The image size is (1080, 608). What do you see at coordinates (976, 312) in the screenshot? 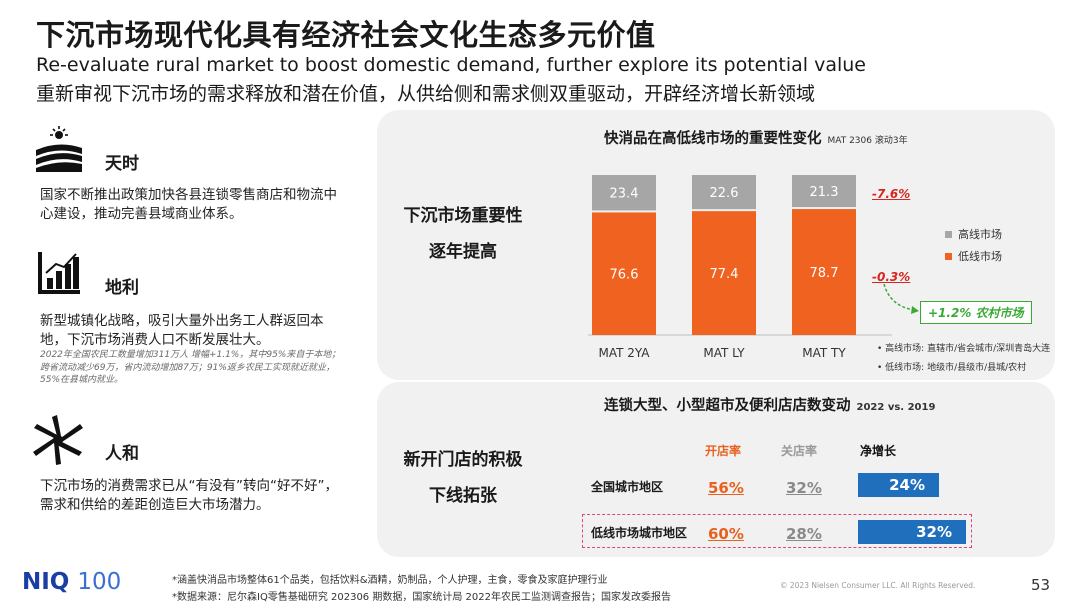
I see `rural-market-change: +1.2% 农村市场` at bounding box center [976, 312].